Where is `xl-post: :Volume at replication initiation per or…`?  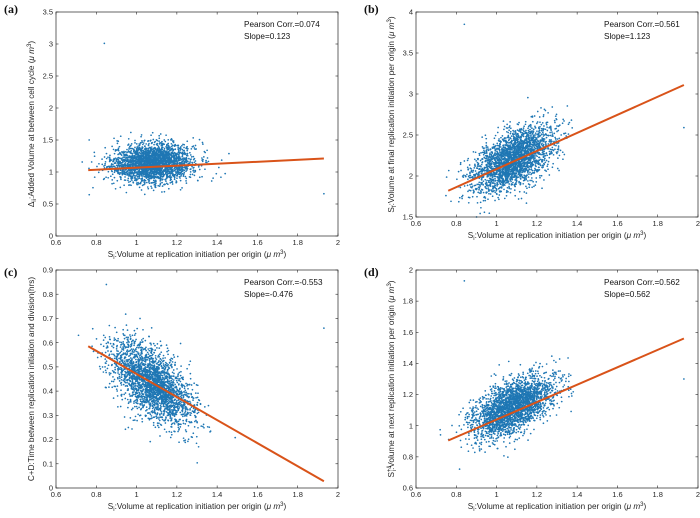
xl-post: :Volume at replication initiation per or… is located at coordinates (551, 235).